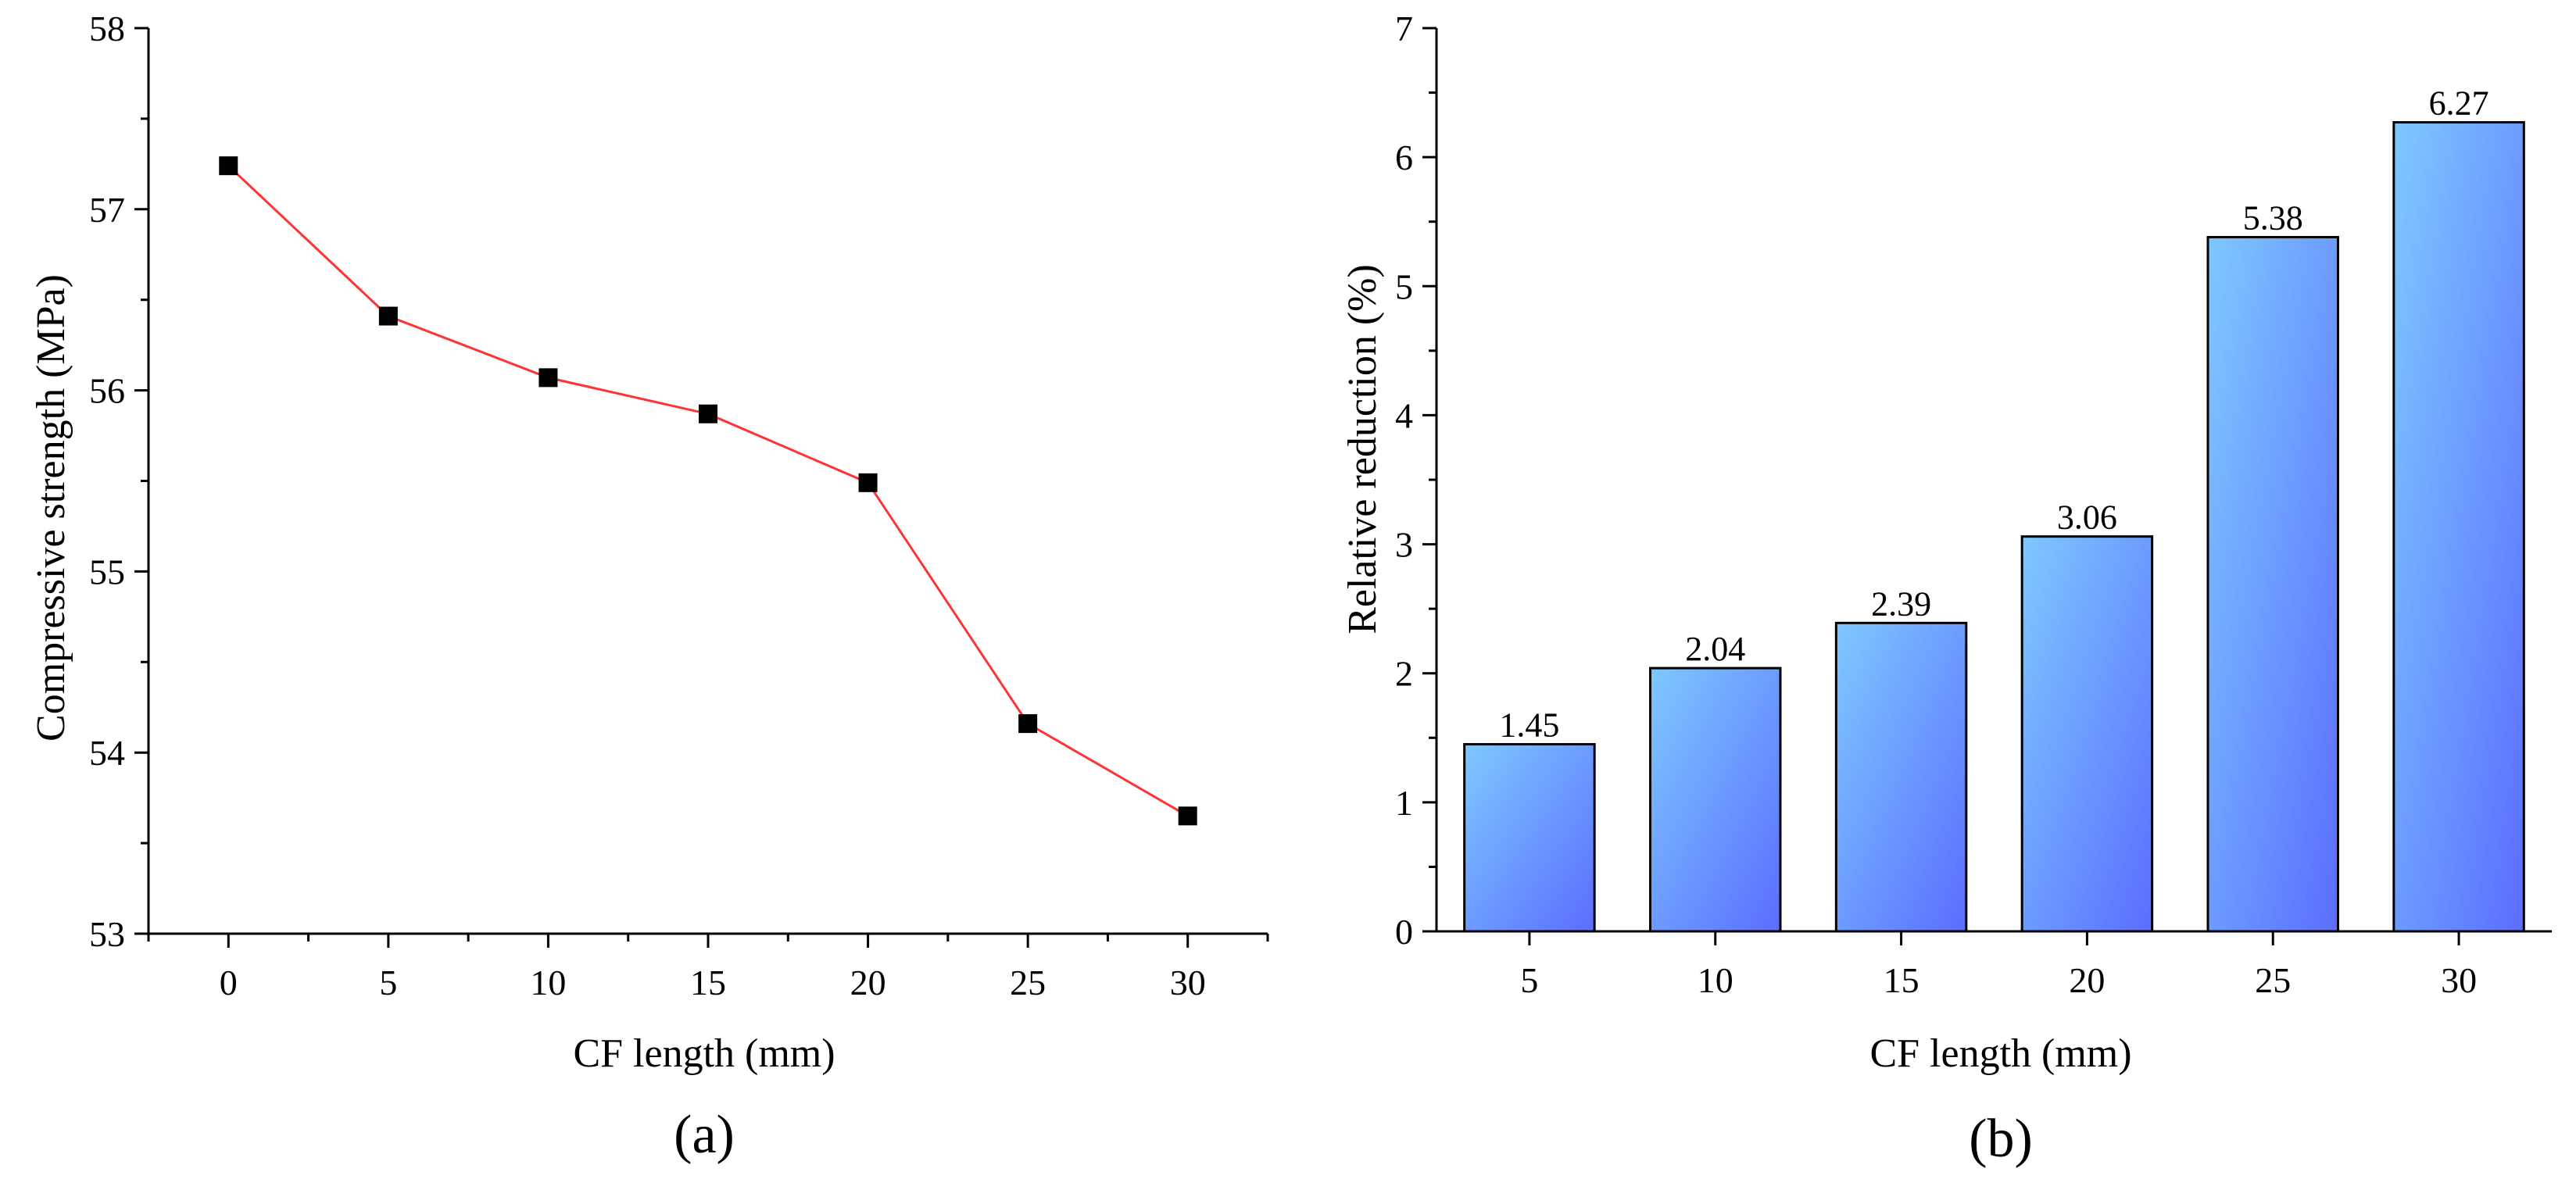 The width and height of the screenshot is (2576, 1197). What do you see at coordinates (1404, 28) in the screenshot?
I see `panel-b-ytick-label: 7` at bounding box center [1404, 28].